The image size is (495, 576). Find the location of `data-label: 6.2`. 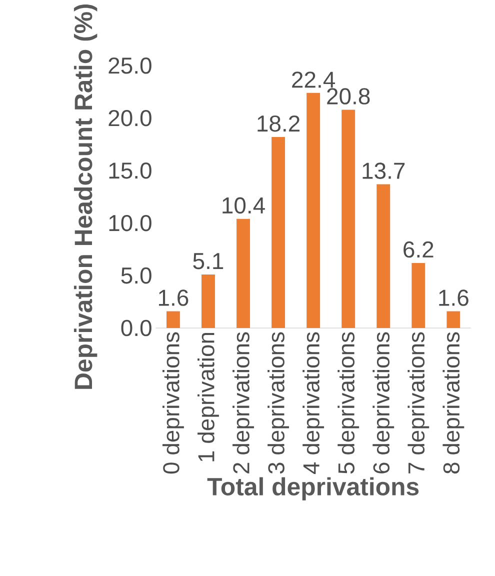

data-label: 6.2 is located at coordinates (419, 249).